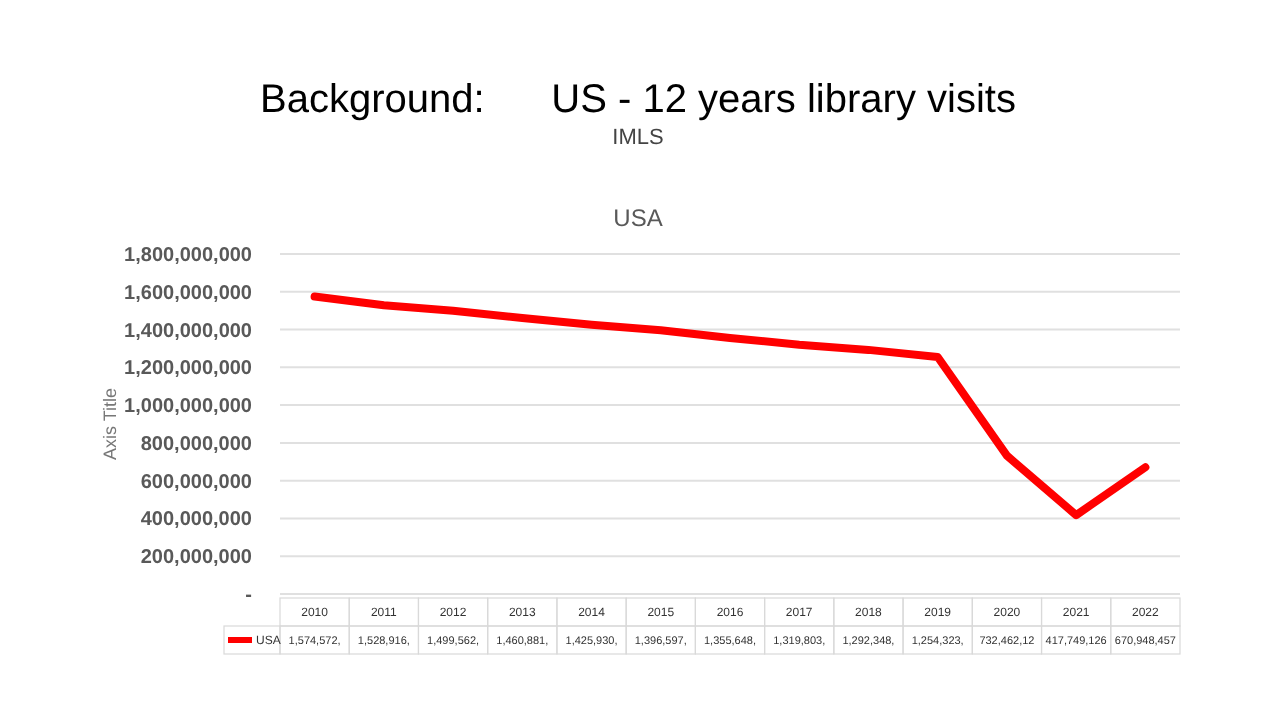 This screenshot has width=1276, height=718. What do you see at coordinates (638, 218) in the screenshot?
I see `text: USA` at bounding box center [638, 218].